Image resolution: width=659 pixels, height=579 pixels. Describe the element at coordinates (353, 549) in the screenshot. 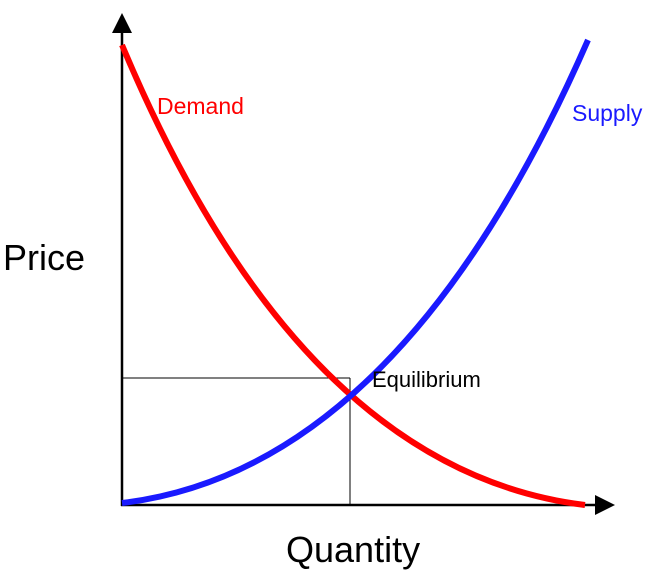

I see `x-axis-label: Quantity` at that location.